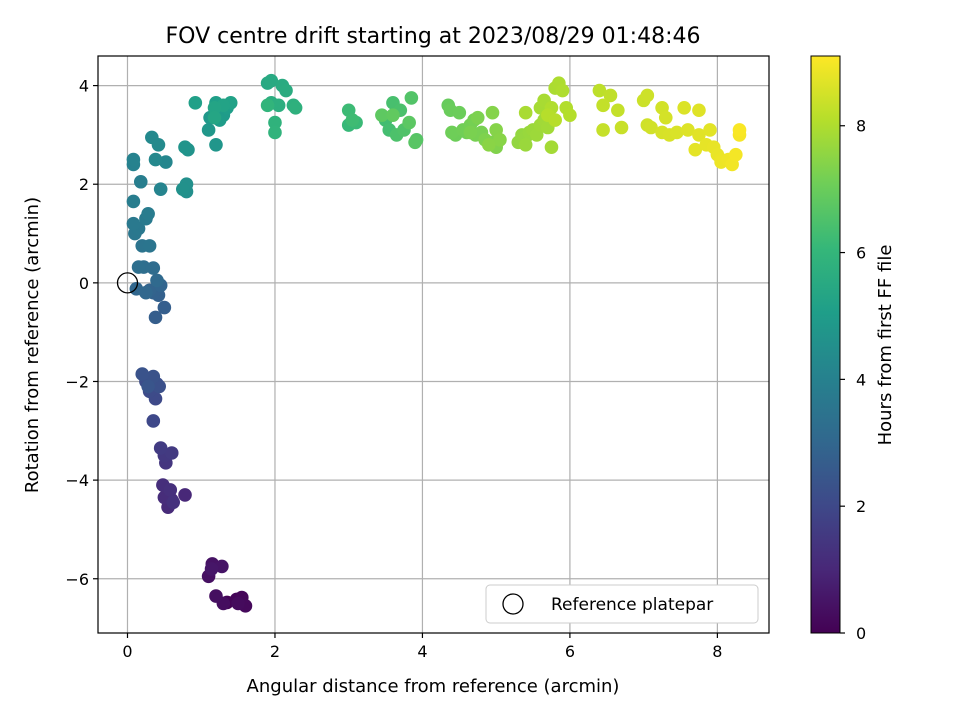  What do you see at coordinates (422, 651) in the screenshot?
I see `x-tick-label: 4` at bounding box center [422, 651].